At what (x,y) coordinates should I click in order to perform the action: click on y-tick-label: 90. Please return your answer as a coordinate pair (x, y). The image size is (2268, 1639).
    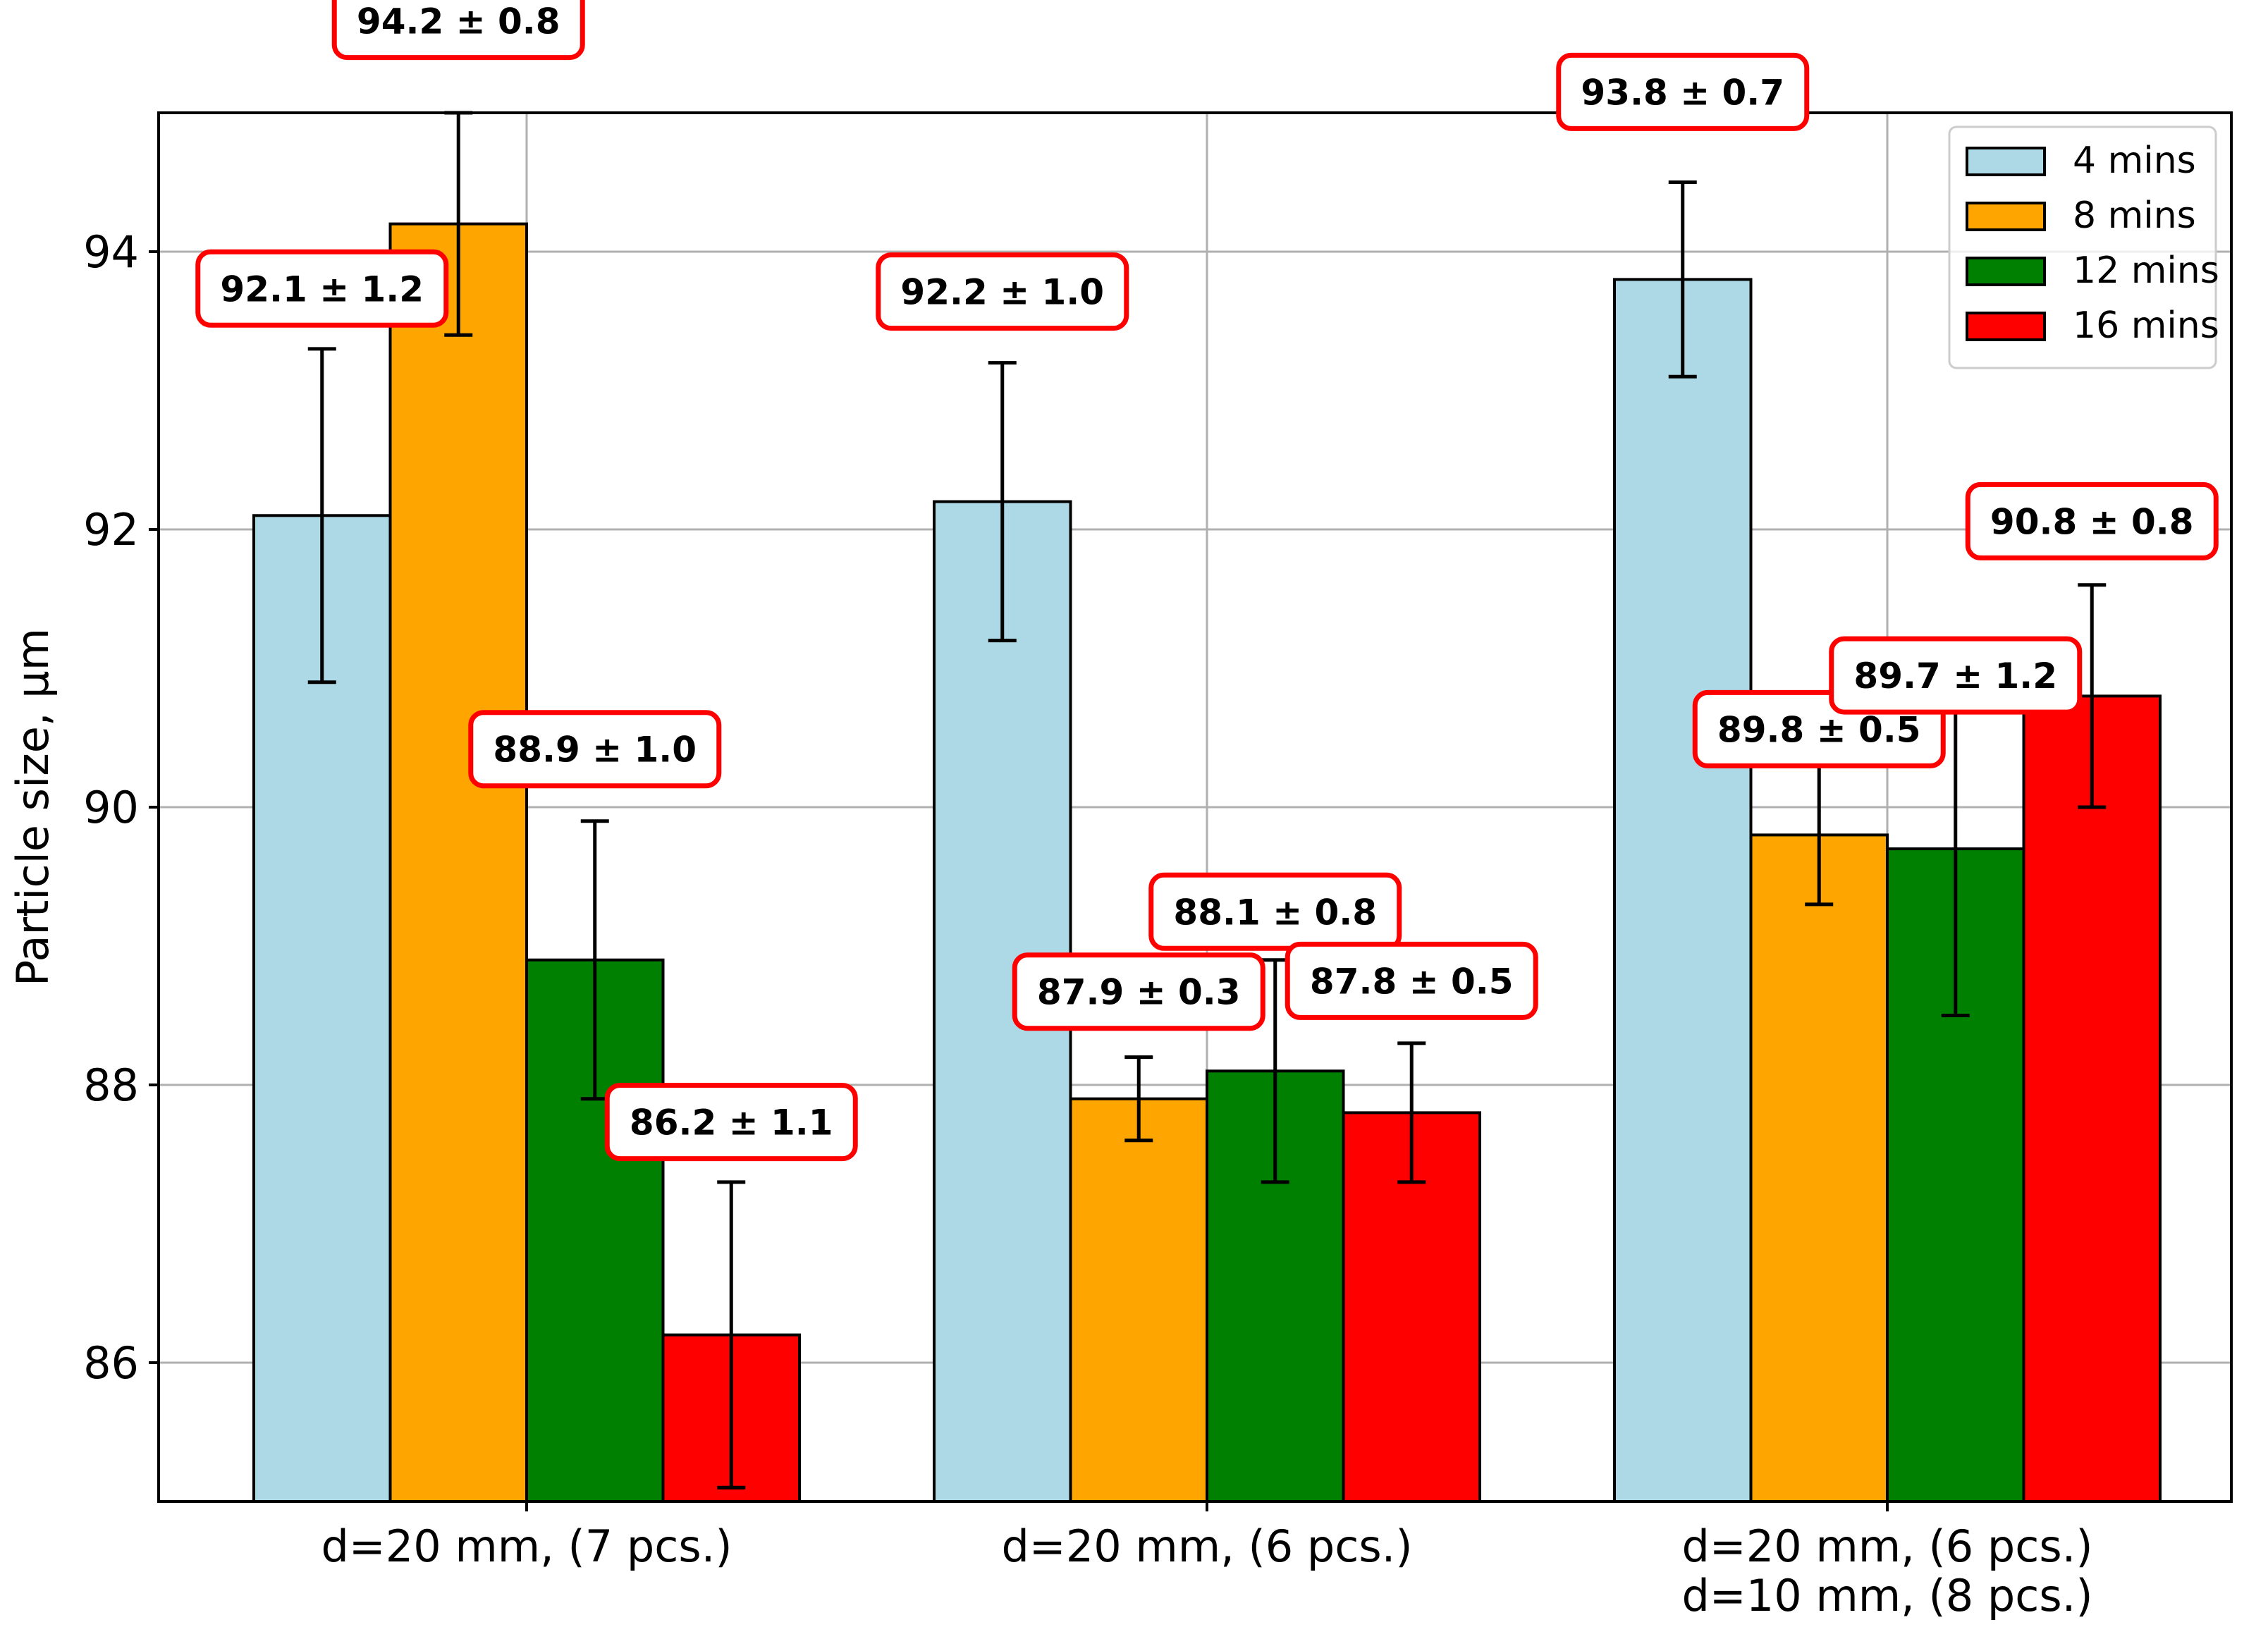
    Looking at the image, I should click on (111, 807).